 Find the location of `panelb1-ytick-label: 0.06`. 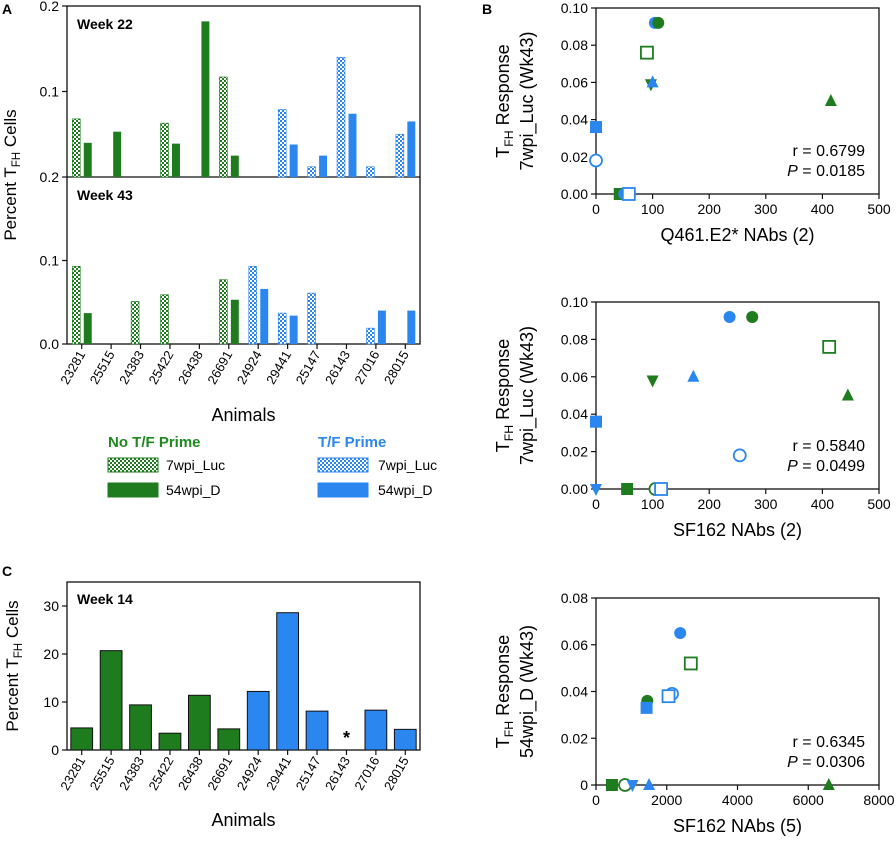

panelb1-ytick-label: 0.06 is located at coordinates (574, 82).